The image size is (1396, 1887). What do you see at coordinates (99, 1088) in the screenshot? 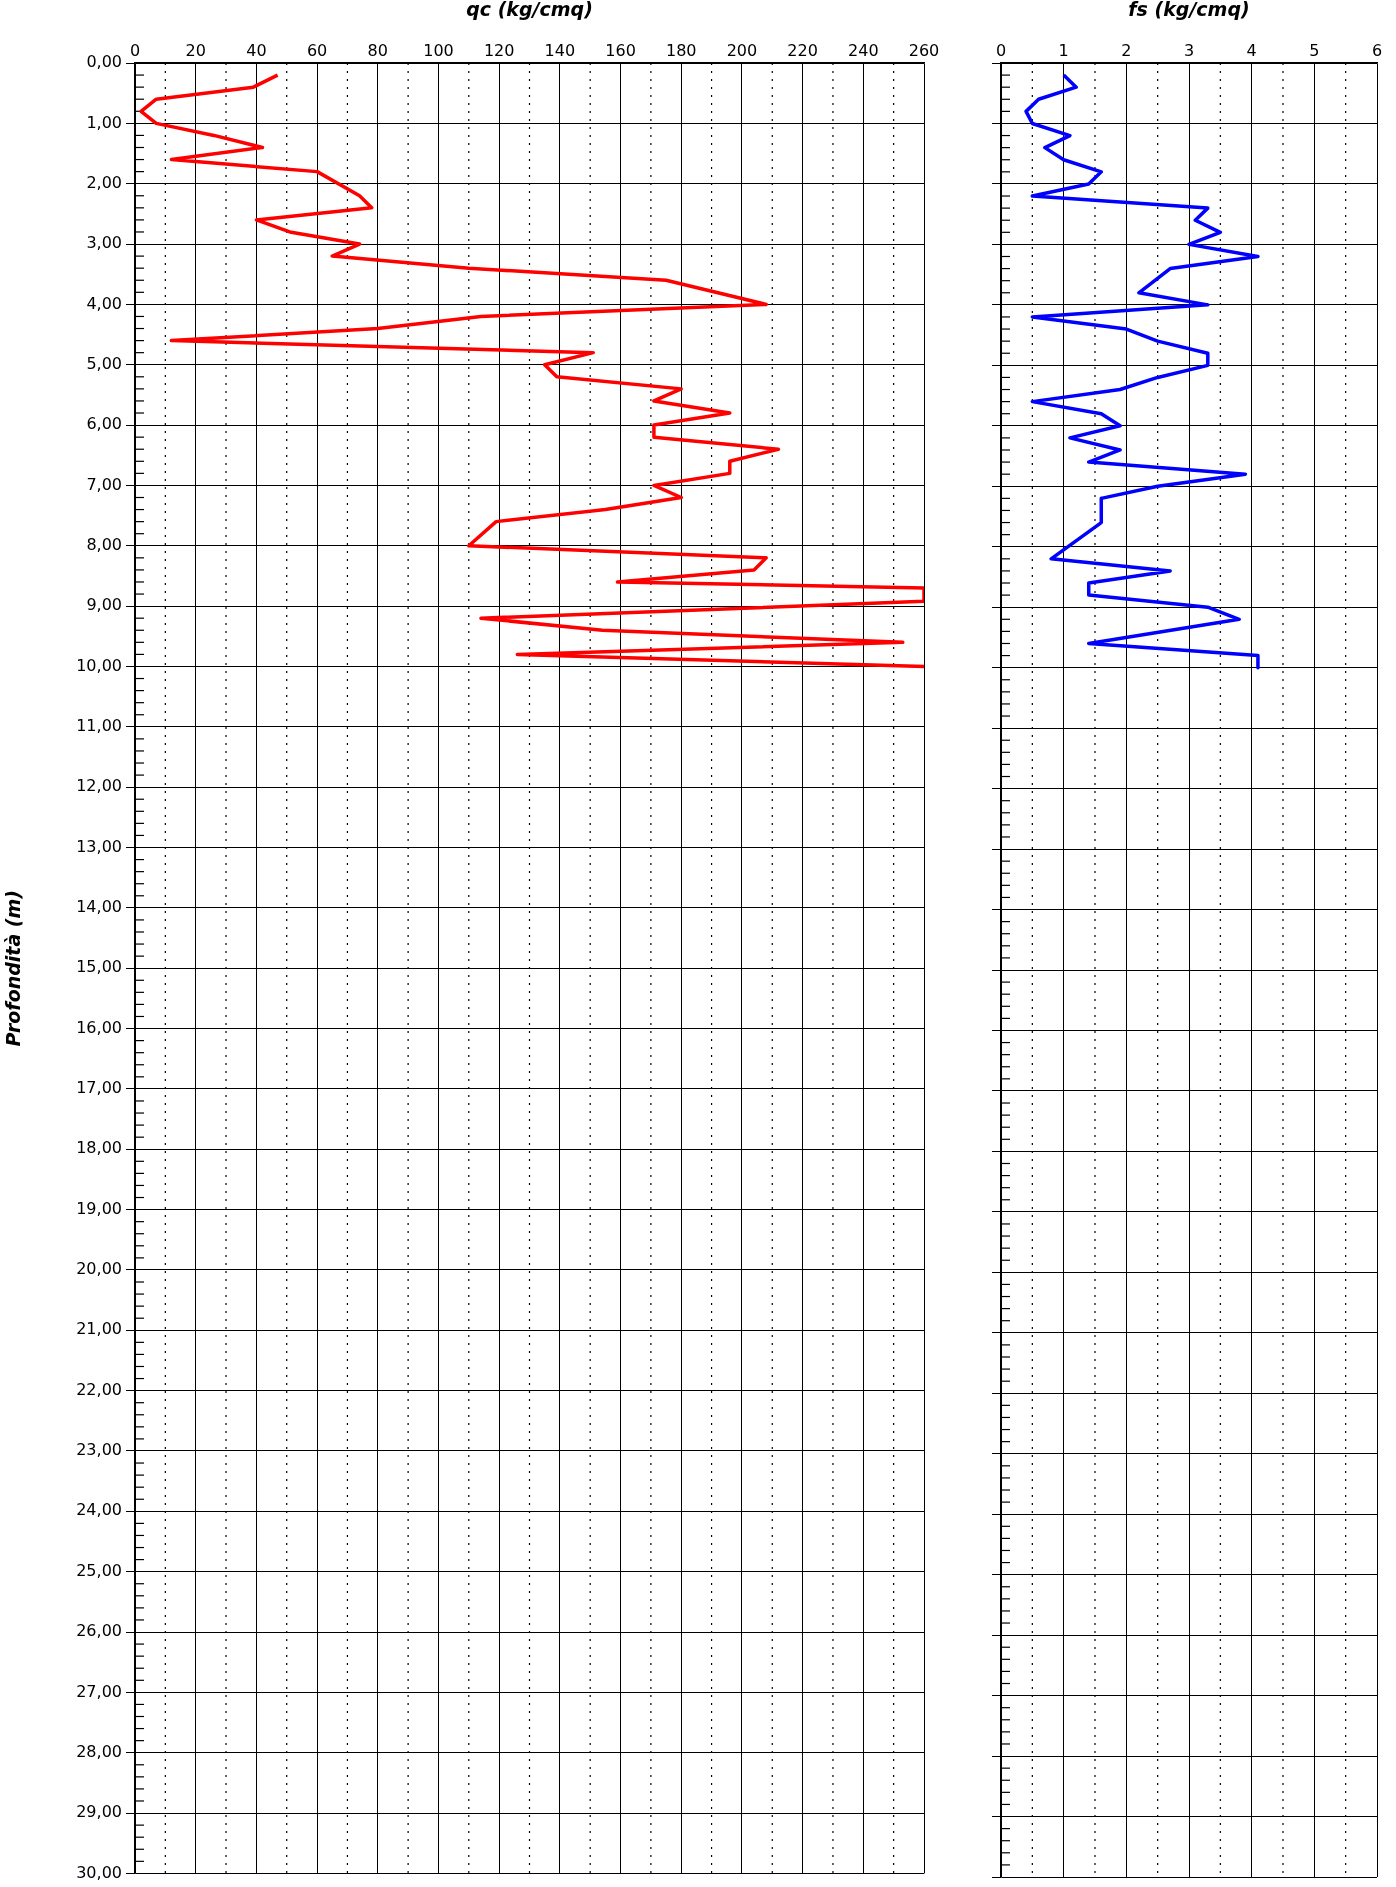
I see `y-tick-label: 17,00` at bounding box center [99, 1088].